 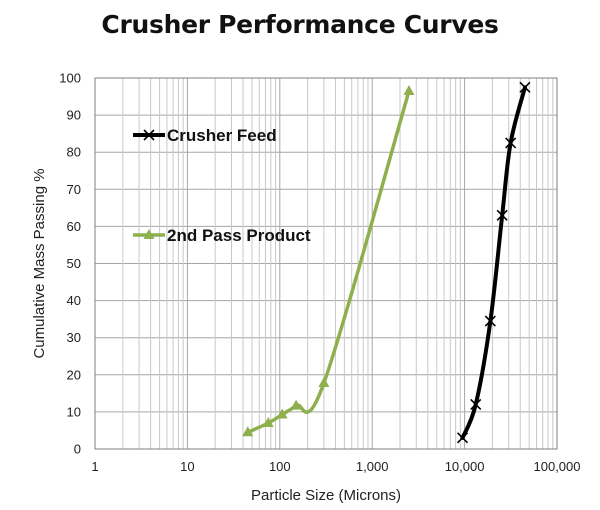 What do you see at coordinates (74, 263) in the screenshot?
I see `y-tick-label: 50` at bounding box center [74, 263].